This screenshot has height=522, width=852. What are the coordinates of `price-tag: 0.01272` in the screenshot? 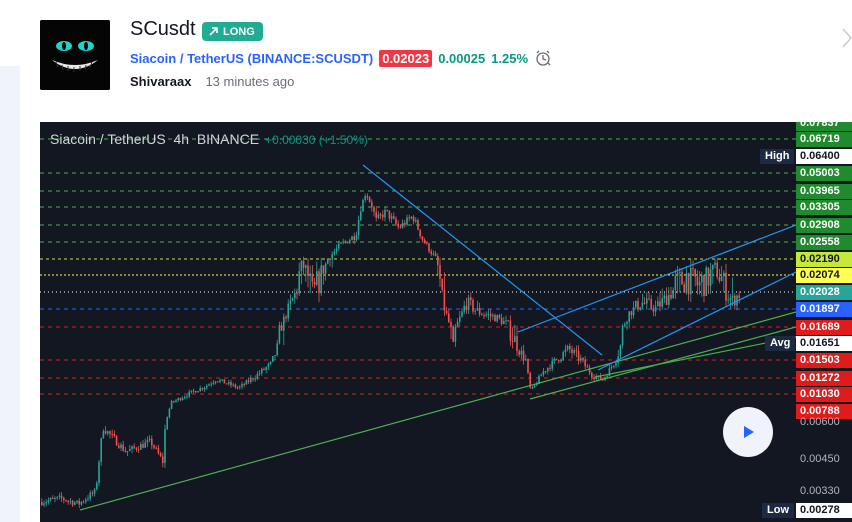 It's located at (824, 378).